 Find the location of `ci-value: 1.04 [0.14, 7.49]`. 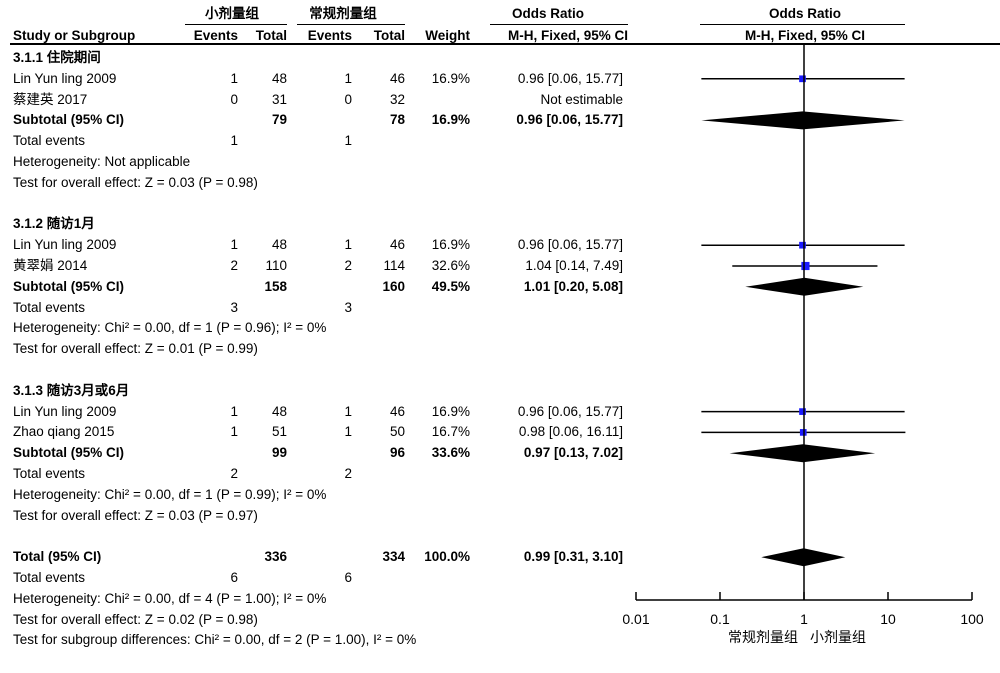

ci-value: 1.04 [0.14, 7.49] is located at coordinates (574, 265).